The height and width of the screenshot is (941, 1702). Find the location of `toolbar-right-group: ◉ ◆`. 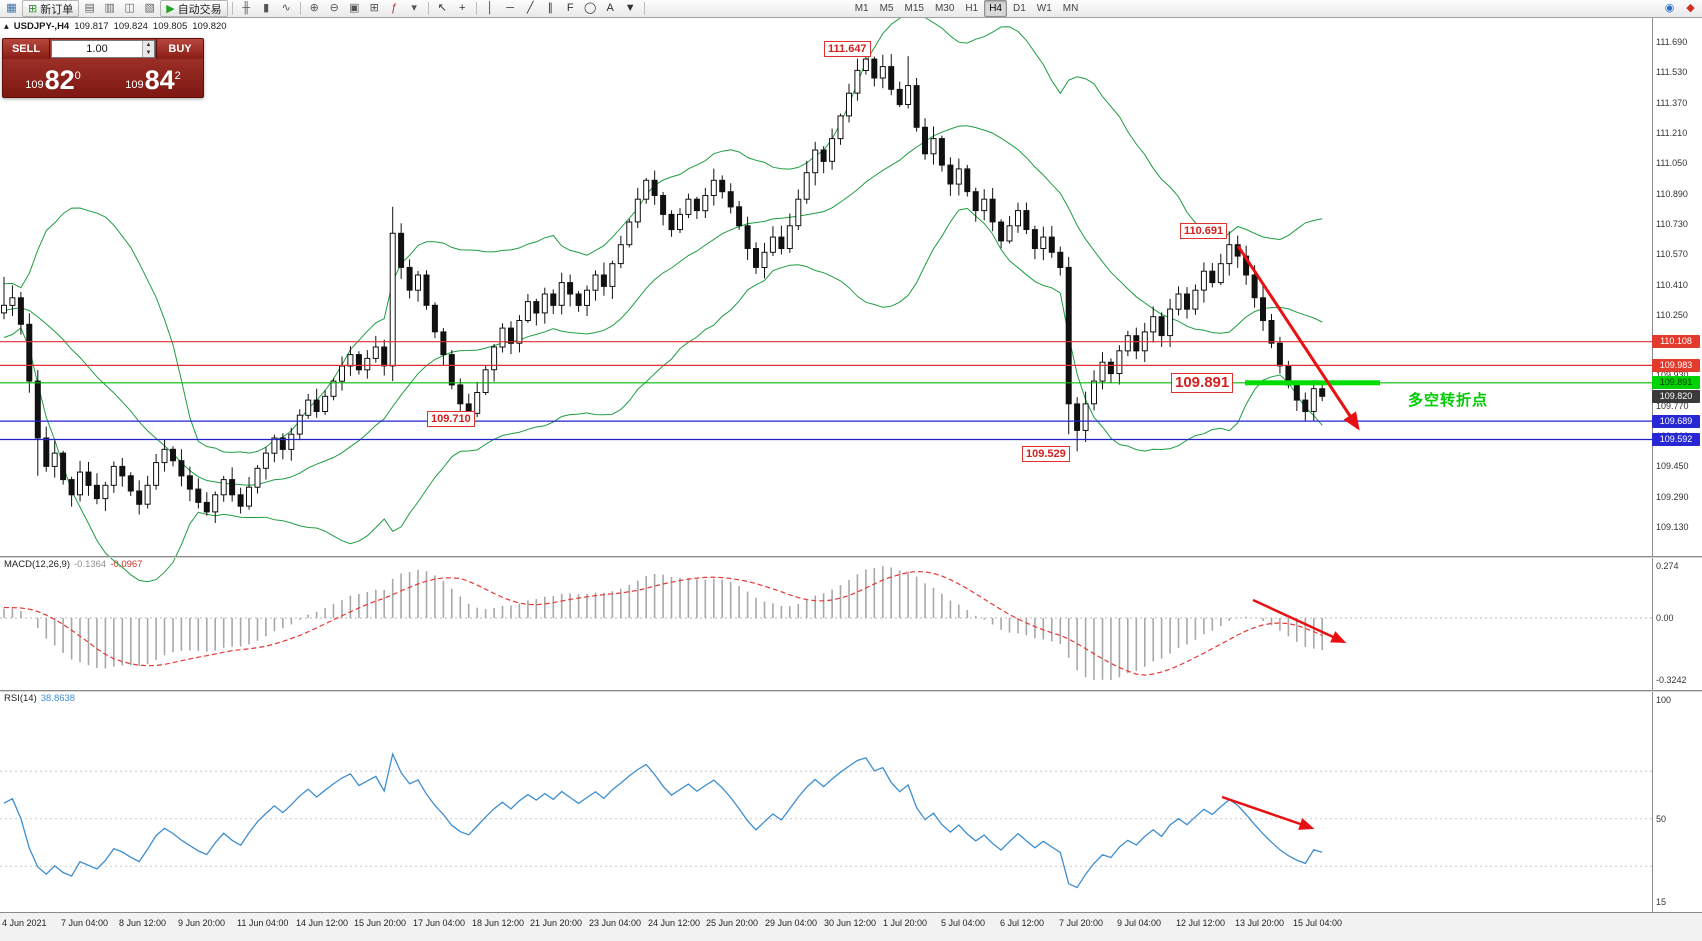

toolbar-right-group: ◉ ◆ is located at coordinates (1680, 8).